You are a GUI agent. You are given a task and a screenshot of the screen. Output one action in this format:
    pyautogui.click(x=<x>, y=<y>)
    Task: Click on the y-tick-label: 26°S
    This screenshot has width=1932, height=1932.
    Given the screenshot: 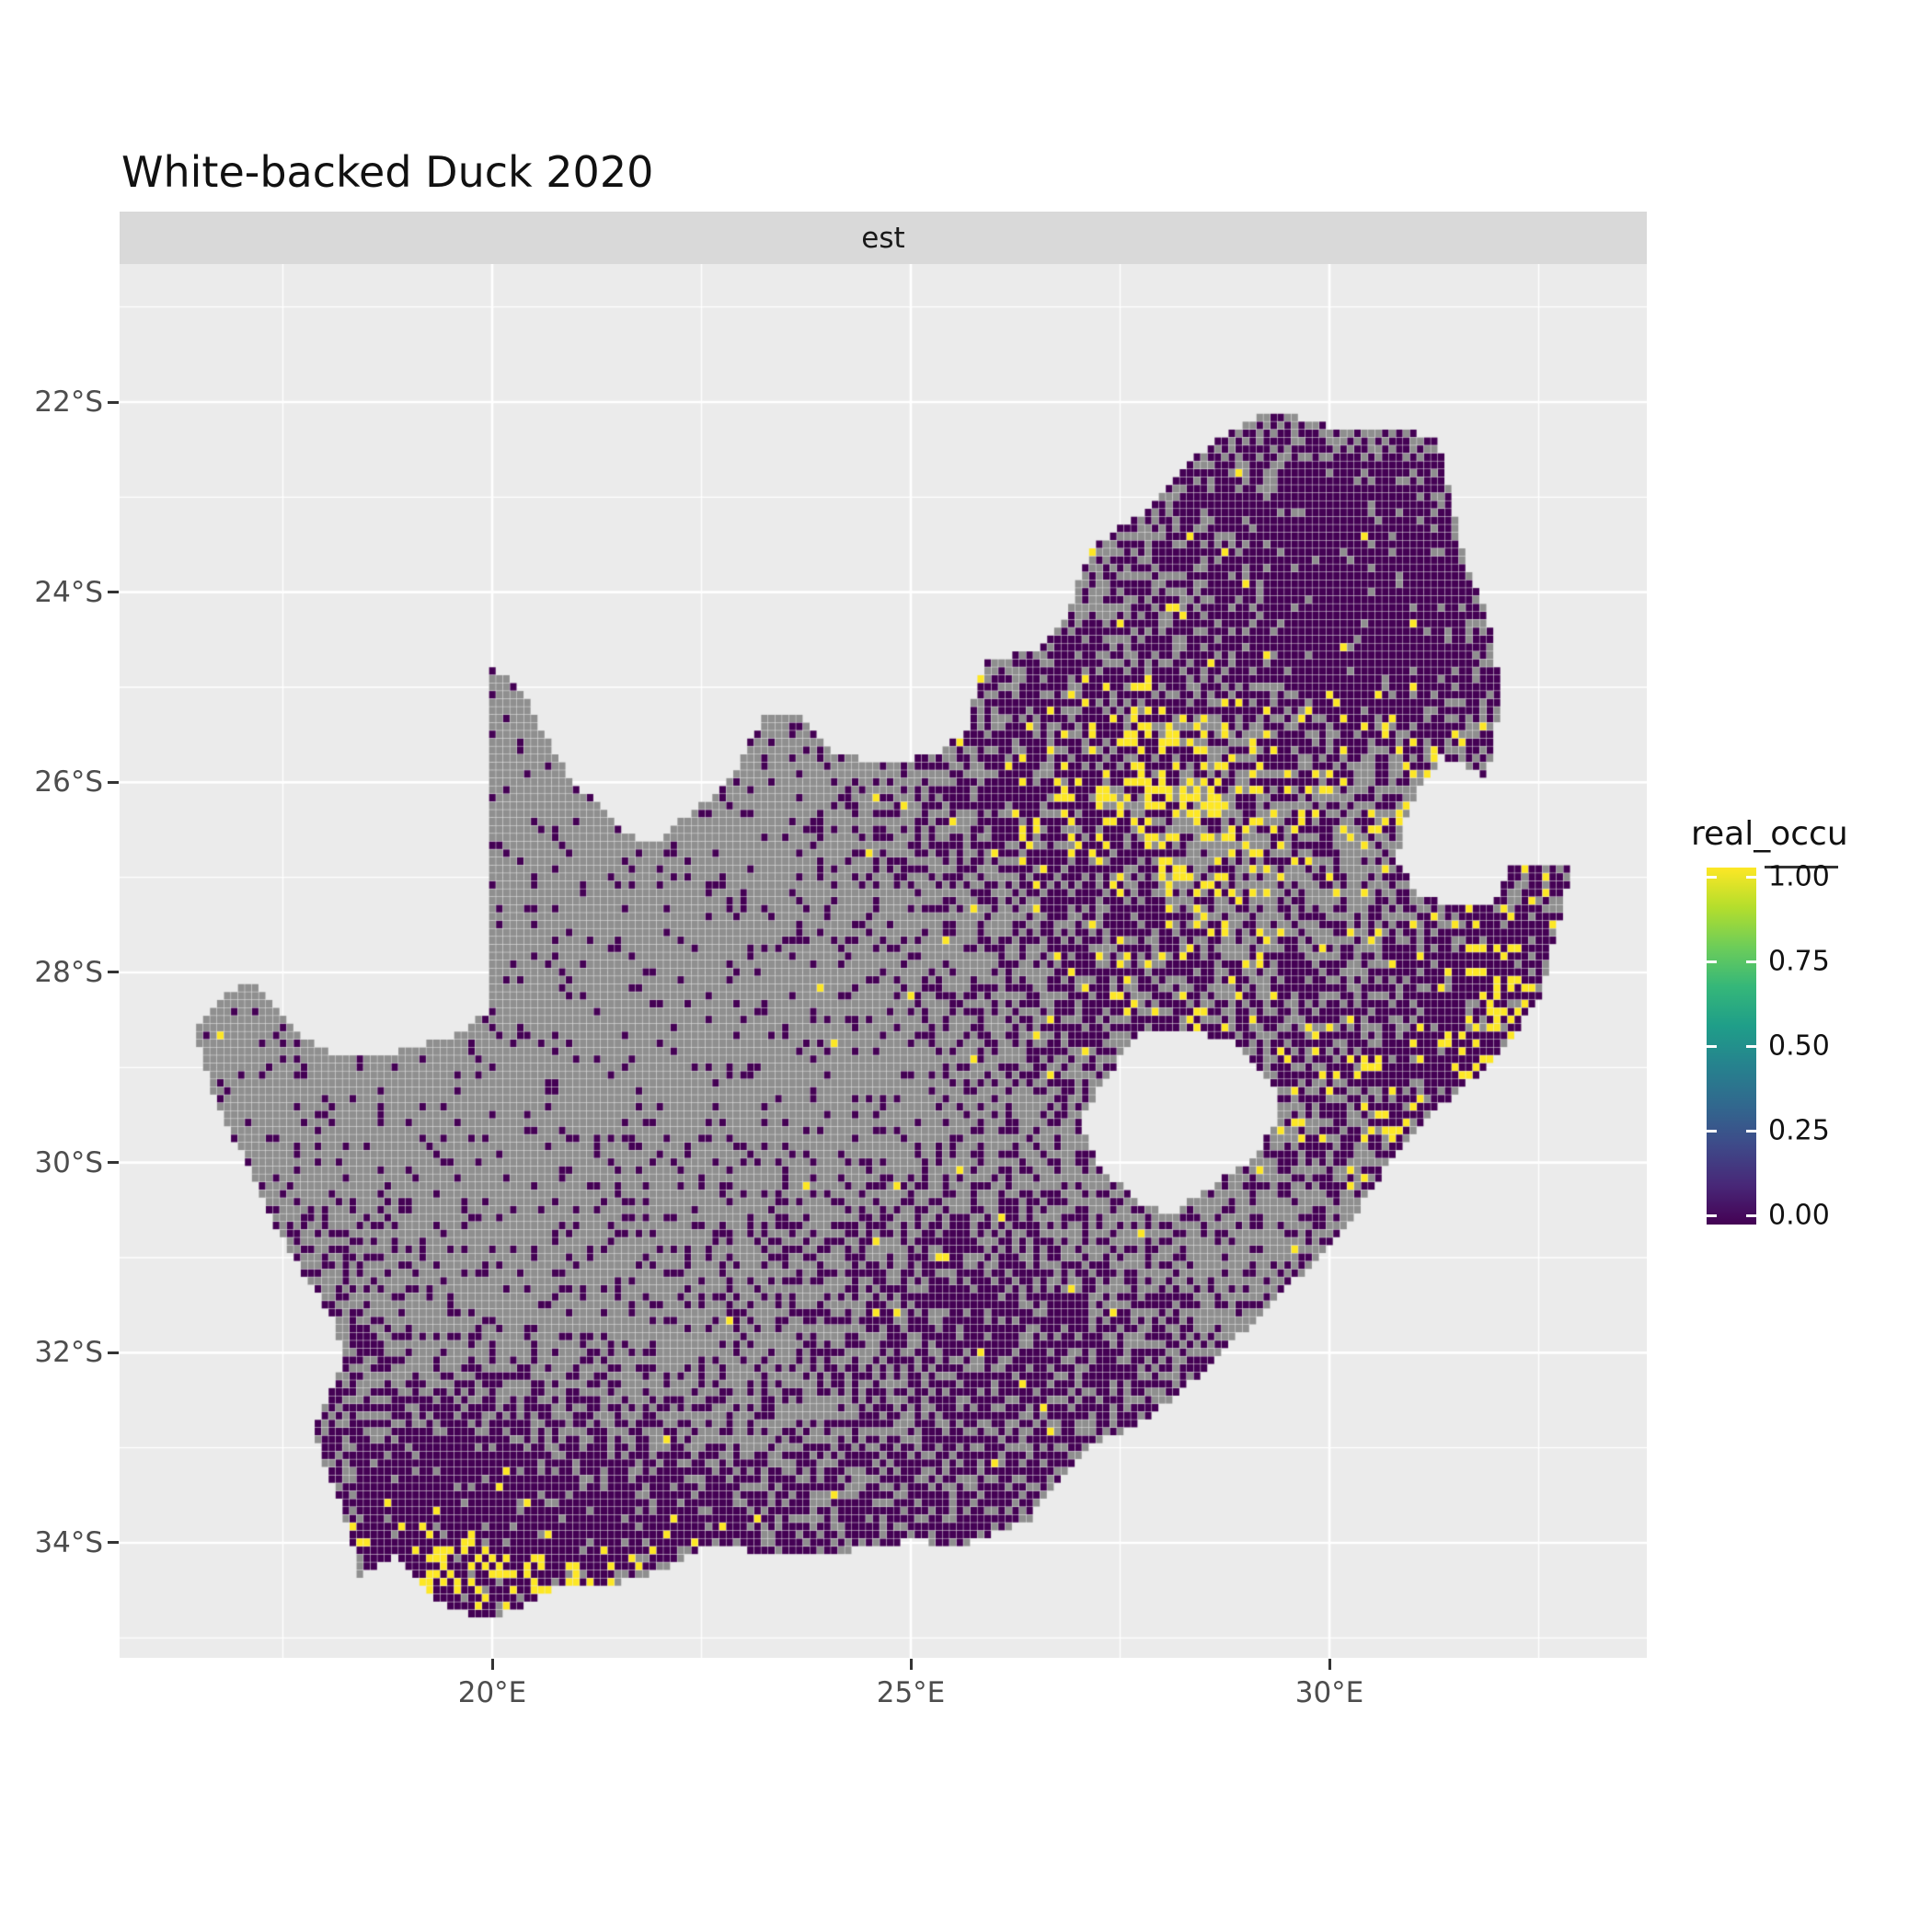 What is the action you would take?
    pyautogui.click(x=68, y=782)
    